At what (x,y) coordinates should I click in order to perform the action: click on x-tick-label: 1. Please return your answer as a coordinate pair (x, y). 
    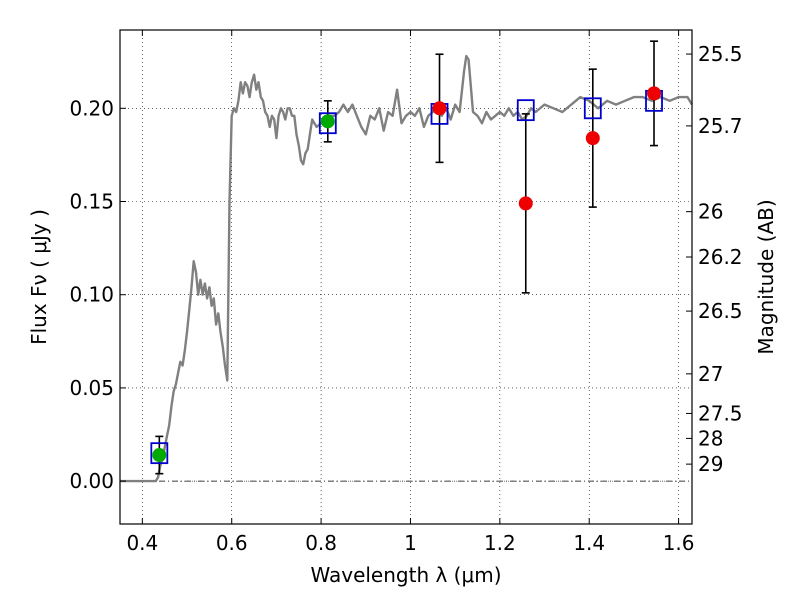
    Looking at the image, I should click on (410, 543).